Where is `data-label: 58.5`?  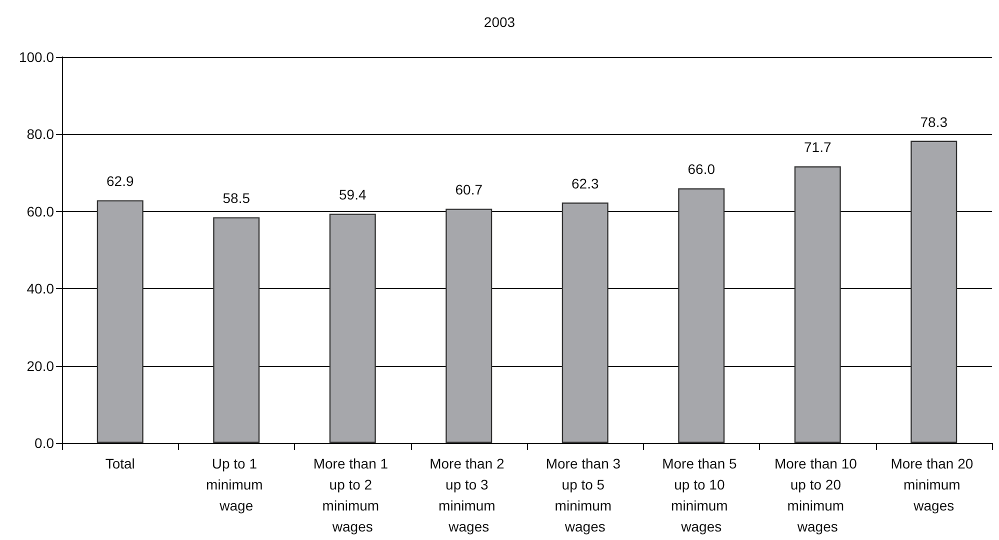
data-label: 58.5 is located at coordinates (236, 198).